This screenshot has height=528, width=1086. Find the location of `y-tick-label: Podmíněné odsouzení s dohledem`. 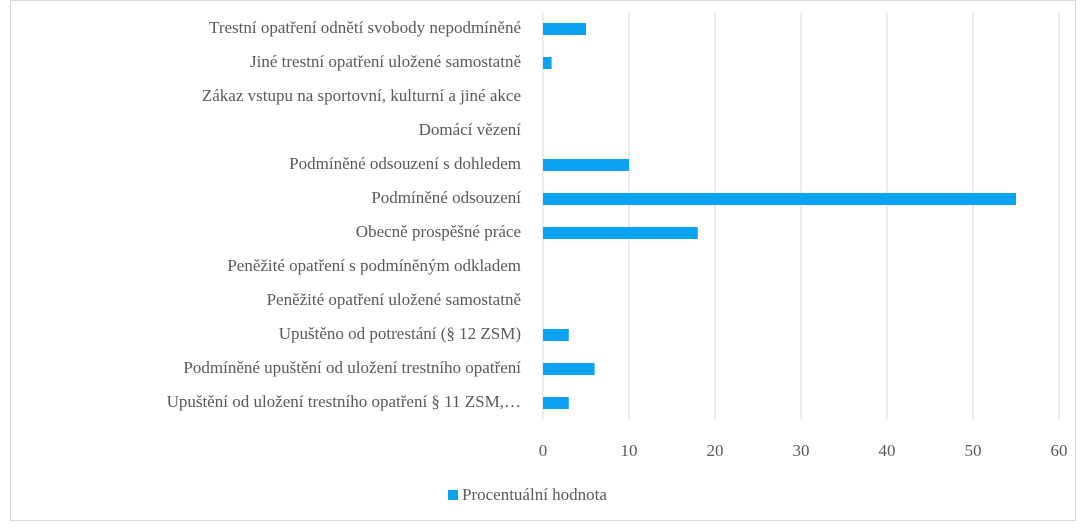

y-tick-label: Podmíněné odsouzení s dohledem is located at coordinates (405, 163).